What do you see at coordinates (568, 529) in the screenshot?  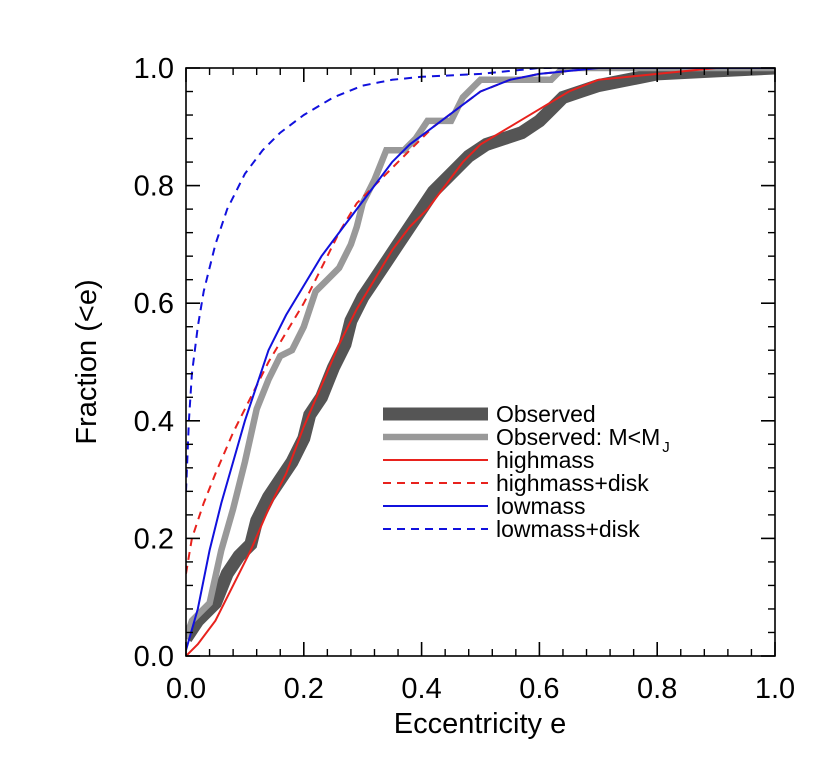 I see `legend-label-5: lowmass+disk` at bounding box center [568, 529].